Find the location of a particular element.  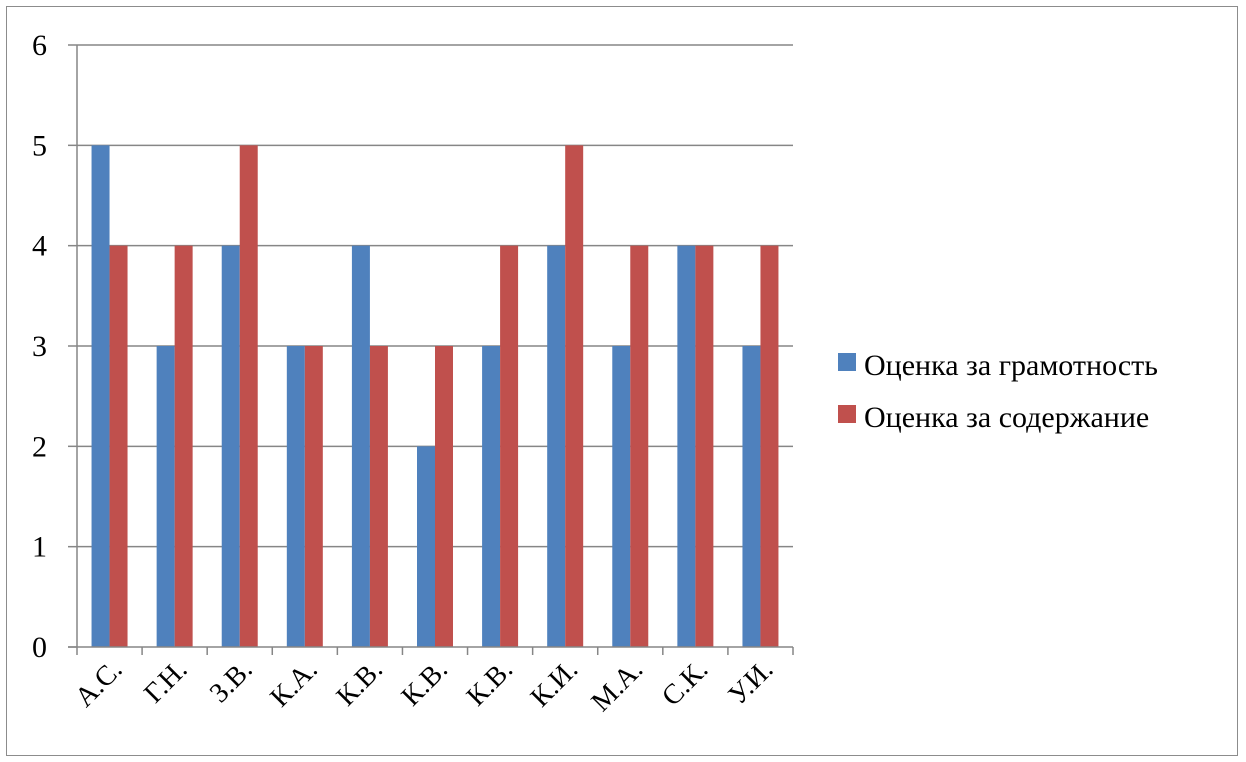

y-tick-label: 5 is located at coordinates (39, 145).